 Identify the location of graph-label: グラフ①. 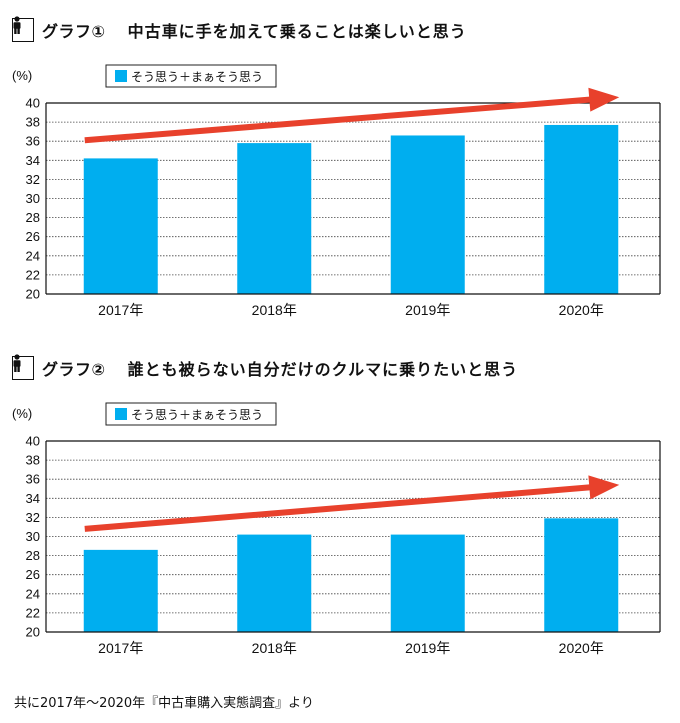
(74, 31).